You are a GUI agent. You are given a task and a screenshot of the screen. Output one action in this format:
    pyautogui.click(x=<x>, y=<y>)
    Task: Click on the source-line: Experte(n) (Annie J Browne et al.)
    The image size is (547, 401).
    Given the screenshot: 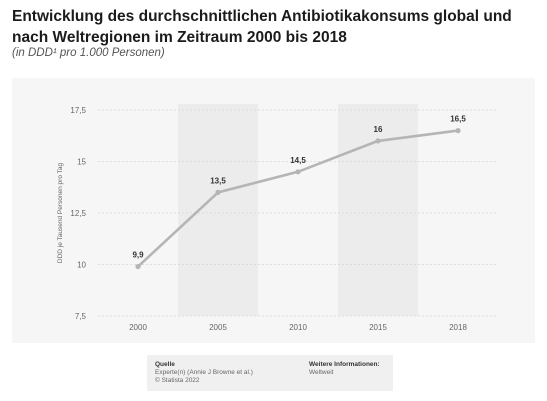 What is the action you would take?
    pyautogui.click(x=204, y=372)
    